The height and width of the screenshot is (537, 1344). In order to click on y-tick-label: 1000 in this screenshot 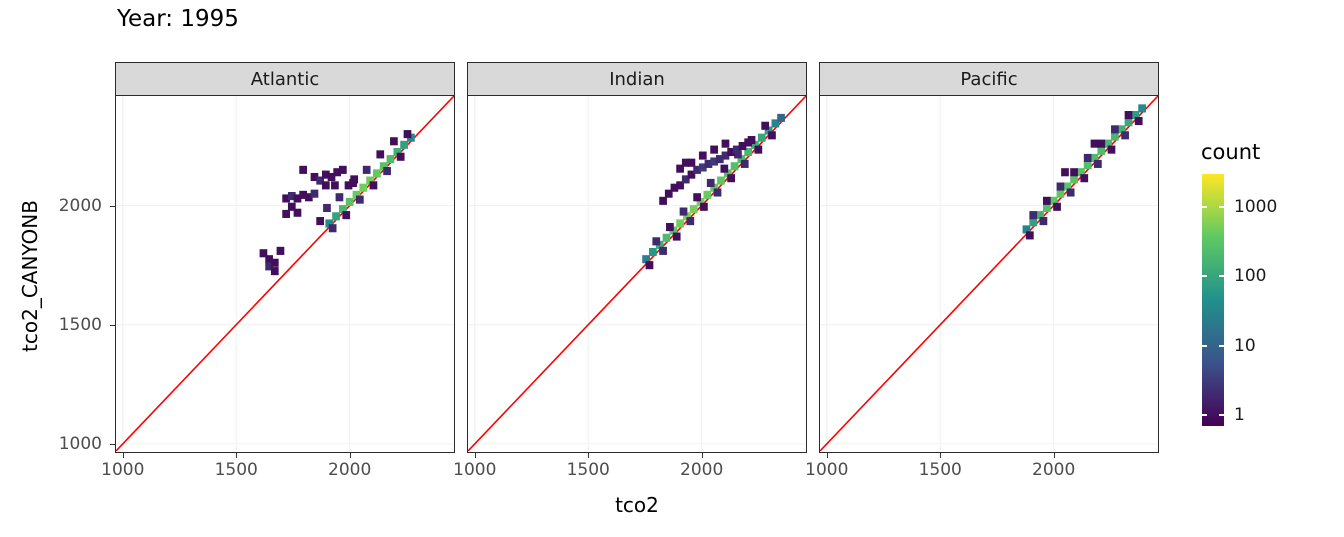, I will do `click(80, 443)`.